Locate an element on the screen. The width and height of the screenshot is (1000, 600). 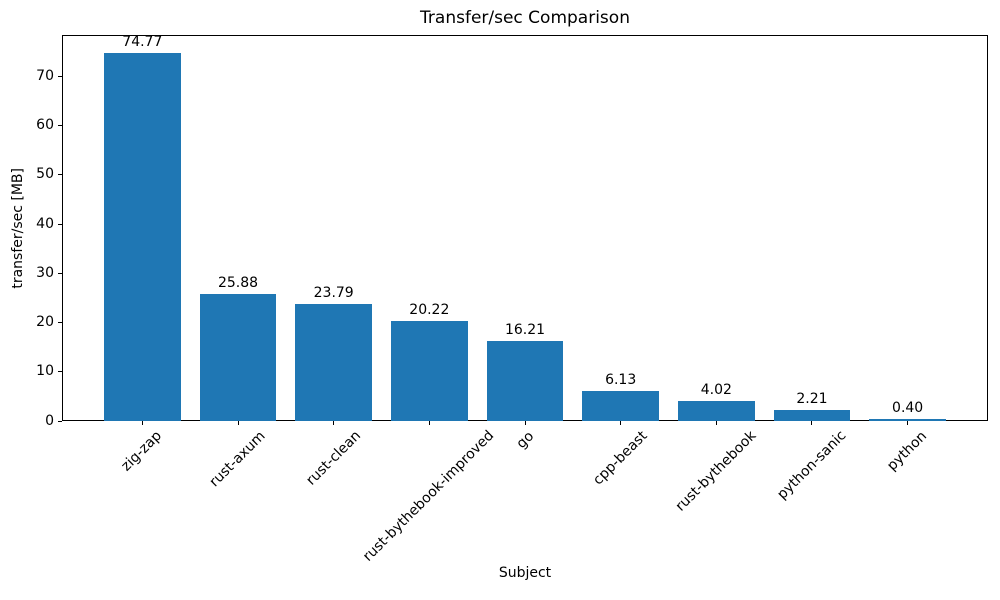
y-tick-label: 70 is located at coordinates (45, 75).